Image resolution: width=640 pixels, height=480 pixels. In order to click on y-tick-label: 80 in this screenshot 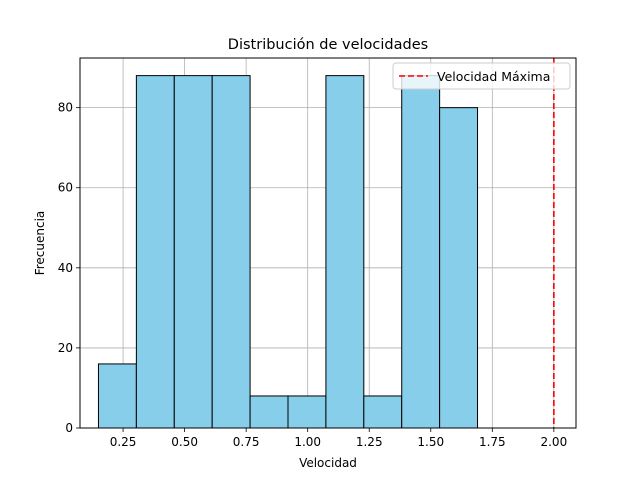, I will do `click(65, 108)`.